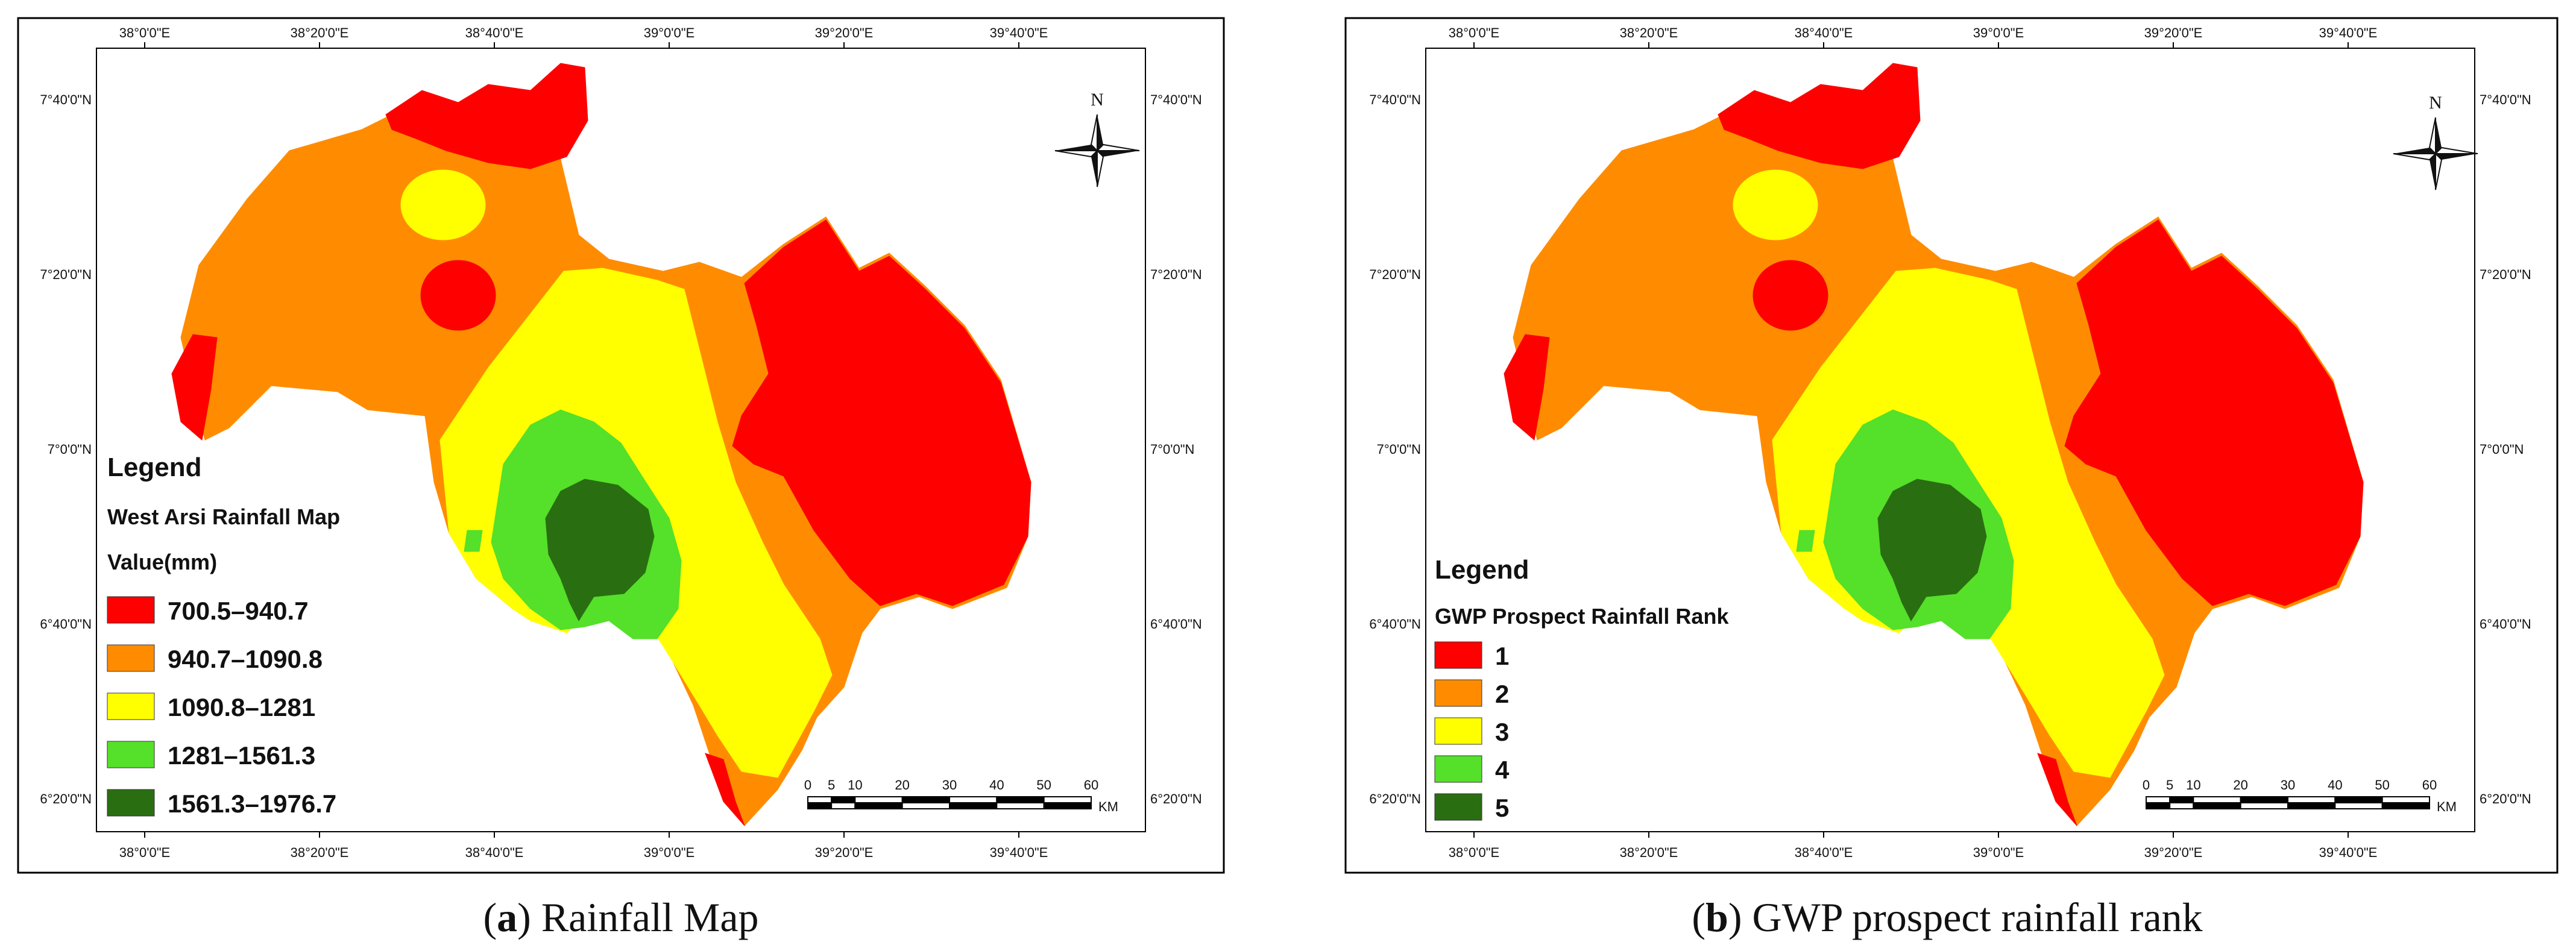  I want to click on legend-label: 1090.8–1281, so click(241, 707).